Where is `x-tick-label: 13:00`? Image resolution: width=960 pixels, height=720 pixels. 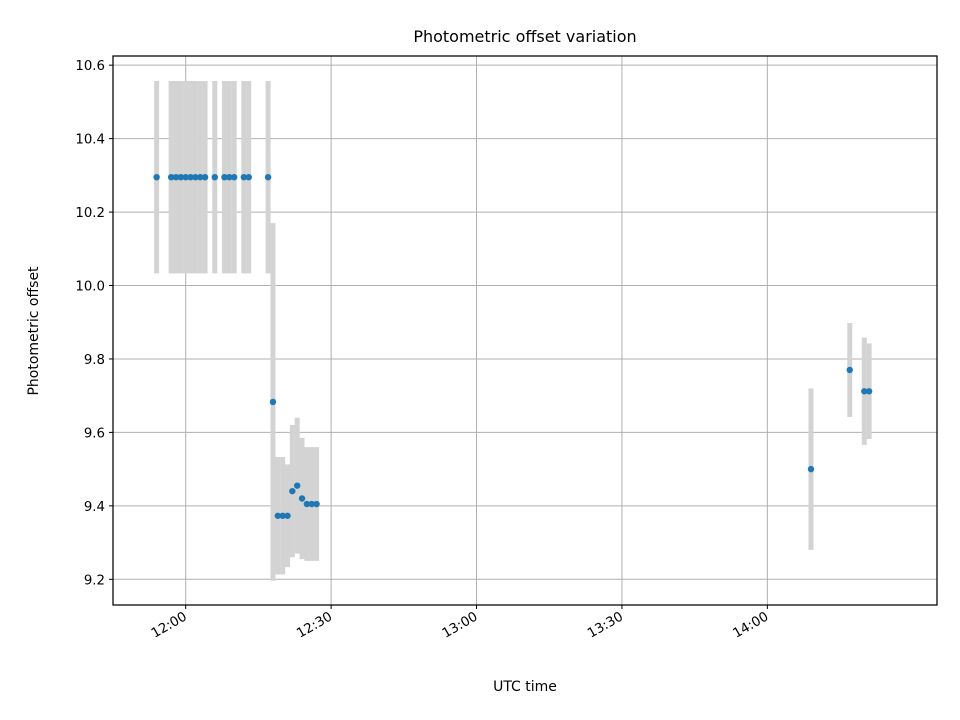 x-tick-label: 13:00 is located at coordinates (460, 625).